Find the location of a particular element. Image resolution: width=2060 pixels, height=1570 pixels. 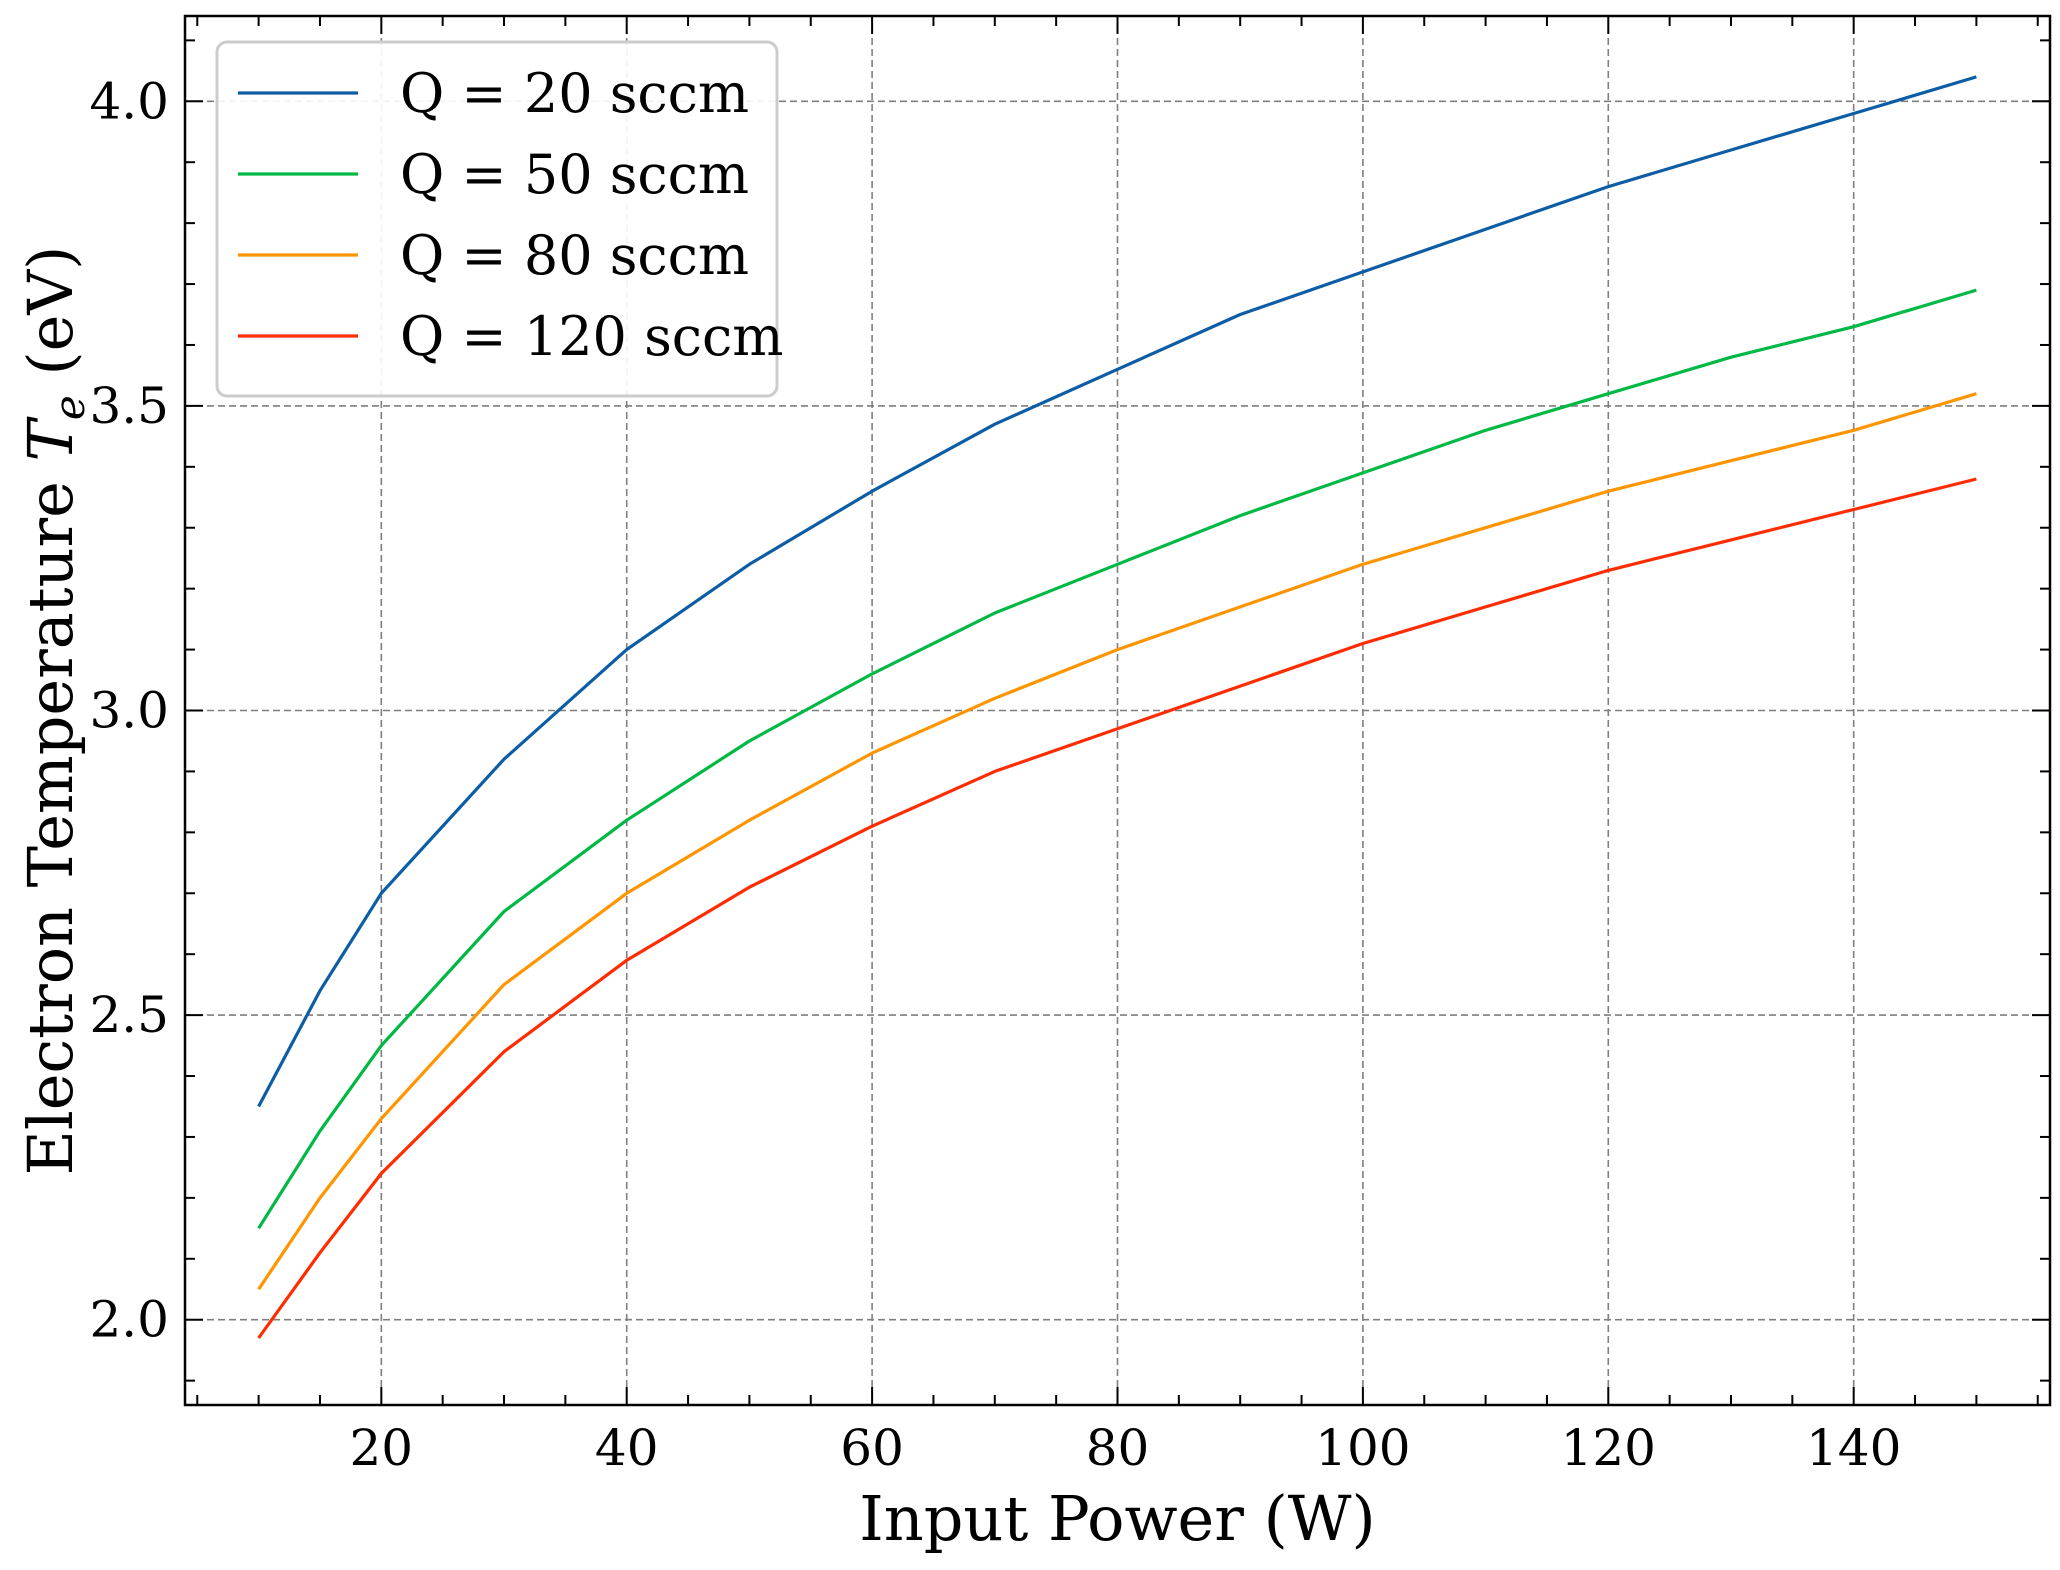

x-tick-label: 80 is located at coordinates (1118, 1448).